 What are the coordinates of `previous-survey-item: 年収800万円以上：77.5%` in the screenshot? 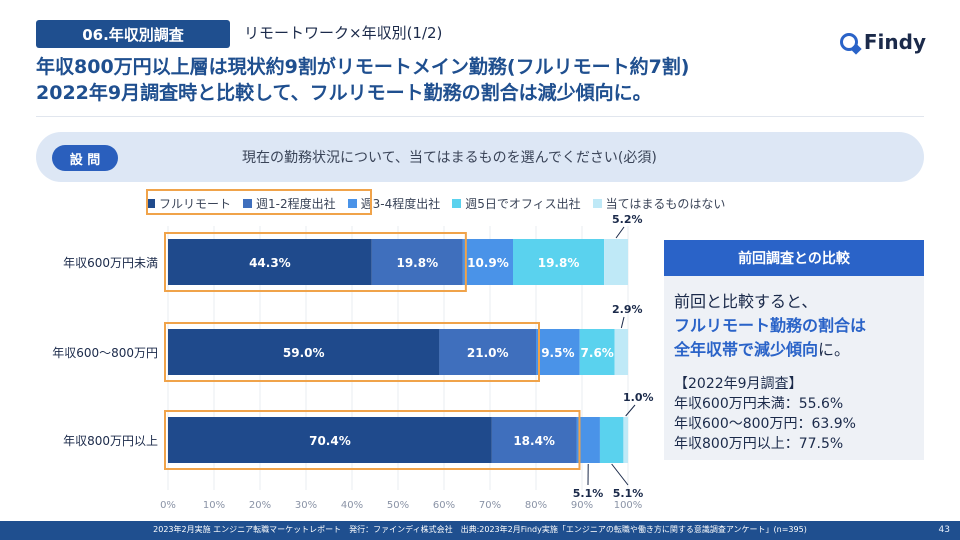 It's located at (759, 444).